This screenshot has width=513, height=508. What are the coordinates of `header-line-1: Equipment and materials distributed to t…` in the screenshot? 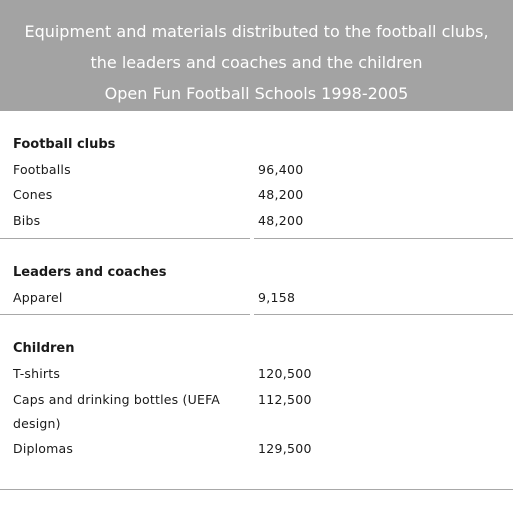 It's located at (256, 31).